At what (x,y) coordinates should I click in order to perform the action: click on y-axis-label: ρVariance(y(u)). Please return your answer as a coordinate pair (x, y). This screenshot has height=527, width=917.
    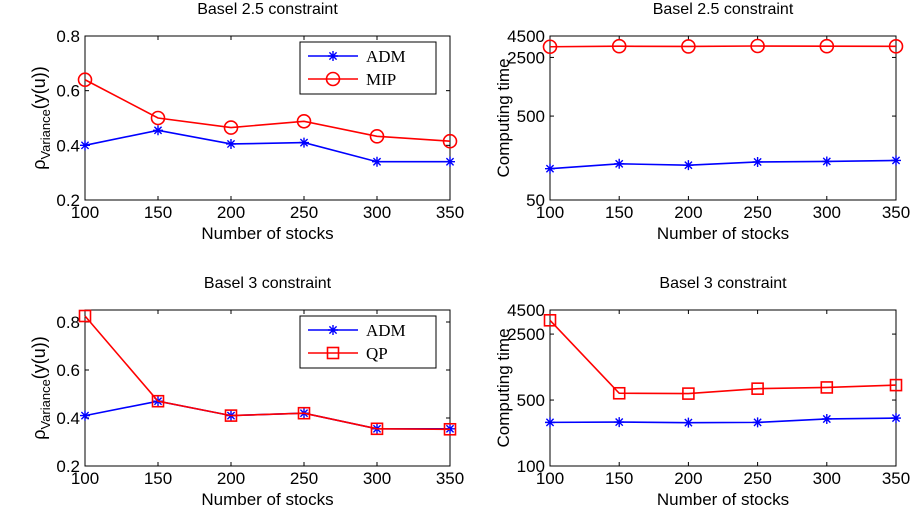
    Looking at the image, I should click on (41, 118).